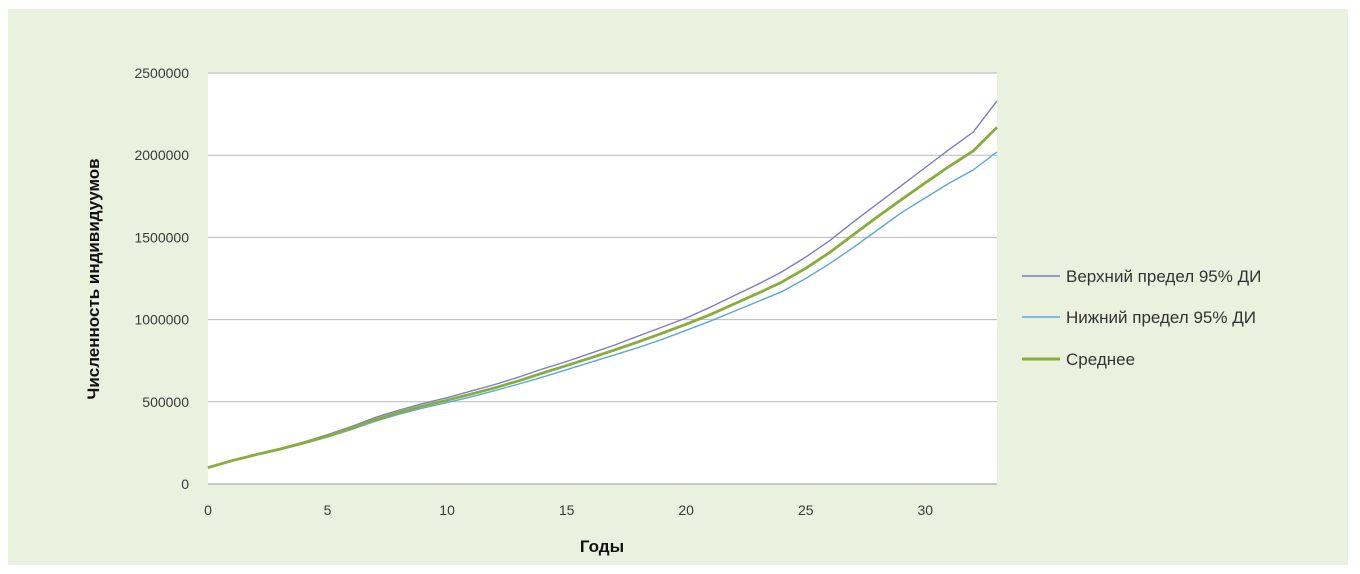  I want to click on x-tick-labels: 0 5 10 15 20 25 30, so click(568, 510).